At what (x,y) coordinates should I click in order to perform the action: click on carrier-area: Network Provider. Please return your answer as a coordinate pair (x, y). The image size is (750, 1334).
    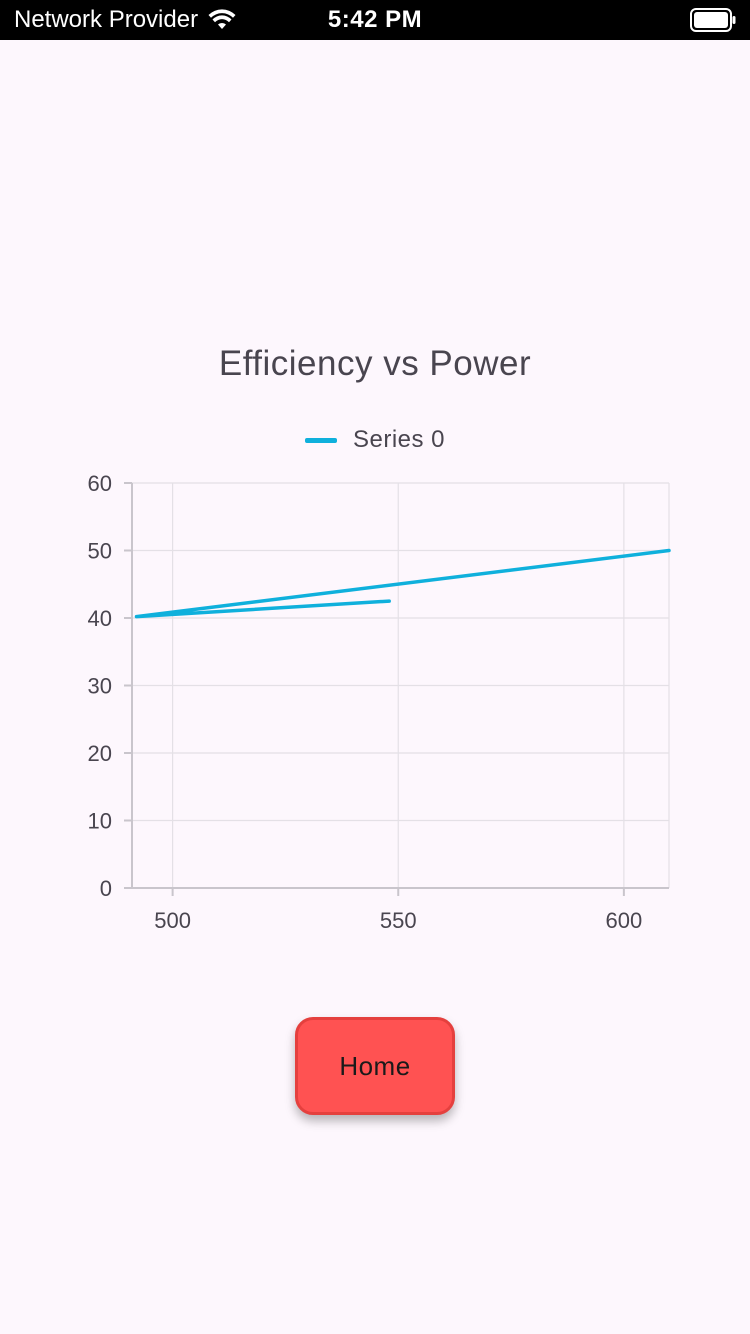
    Looking at the image, I should click on (125, 20).